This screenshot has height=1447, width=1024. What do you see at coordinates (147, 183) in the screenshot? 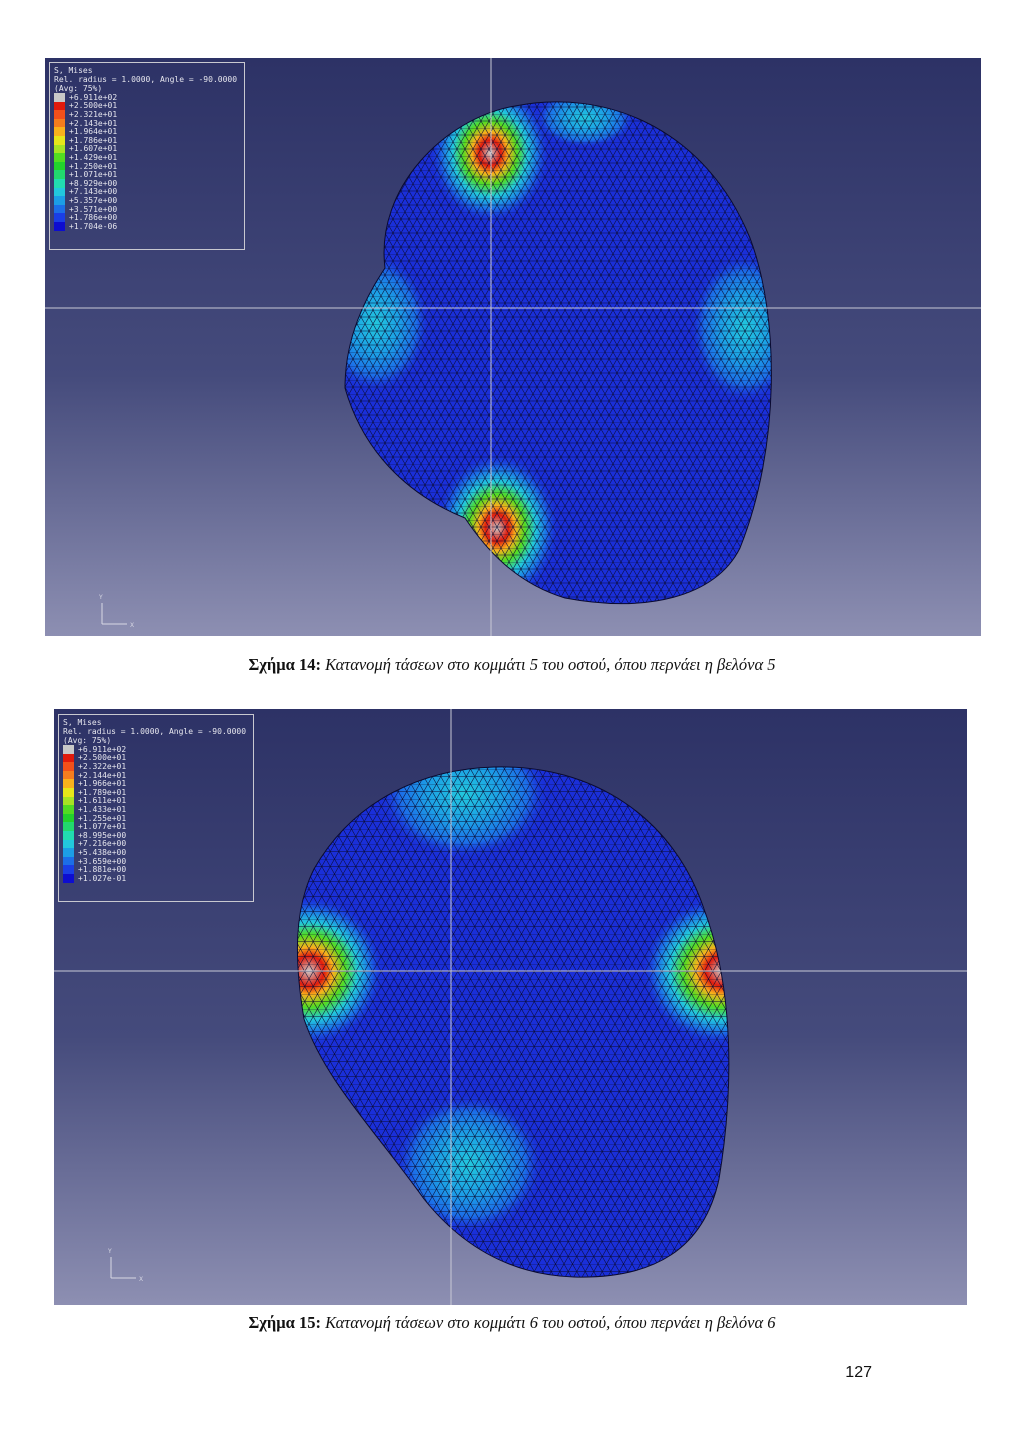
I see `legend-entry: +8.929e+00` at bounding box center [147, 183].